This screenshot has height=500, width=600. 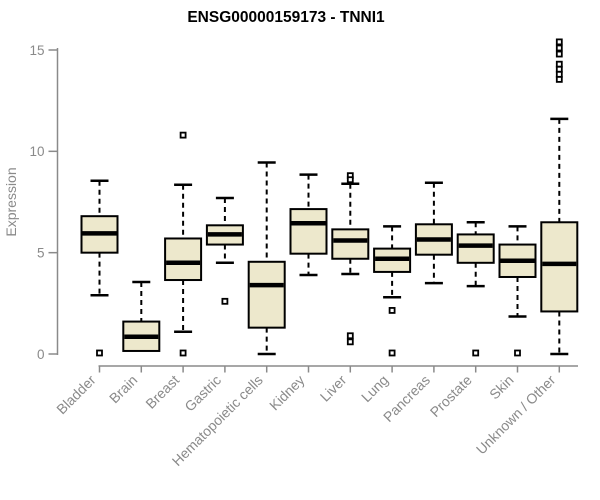 I want to click on outlier-point-prostate, so click(x=476, y=353).